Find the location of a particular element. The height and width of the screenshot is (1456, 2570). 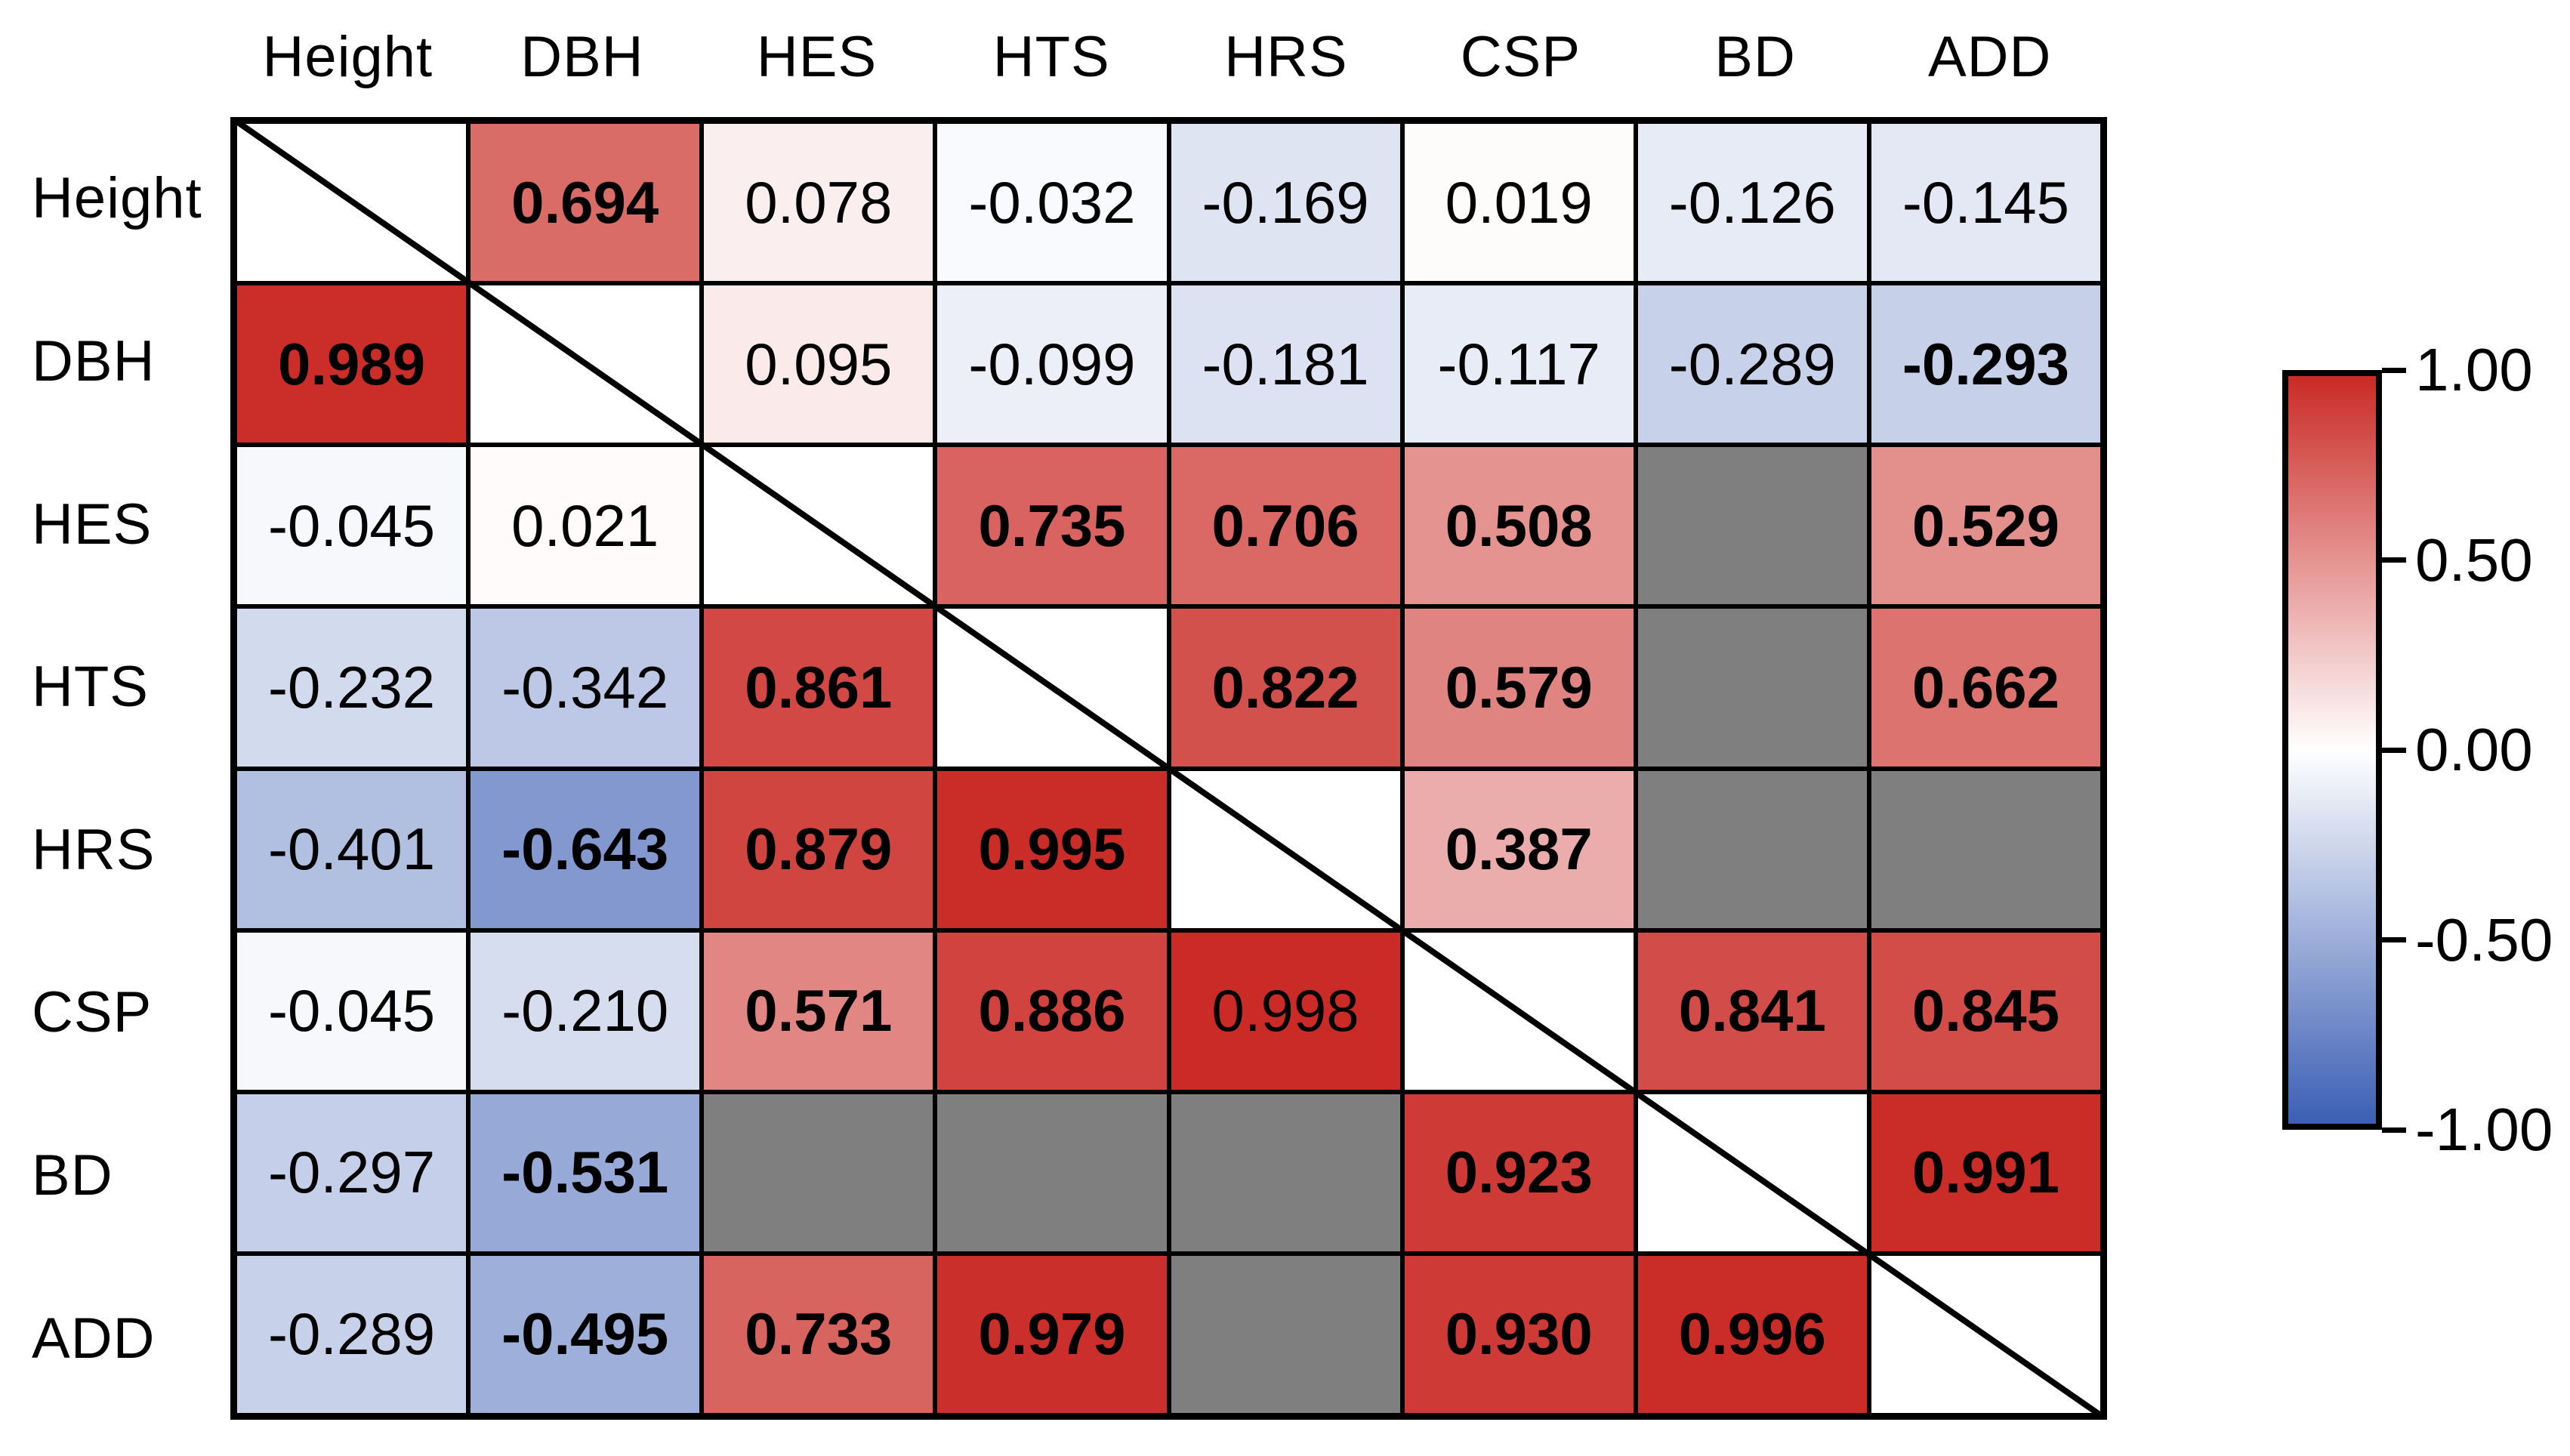

colorbar-tick-label-0.00: 0.00 is located at coordinates (2474, 749).